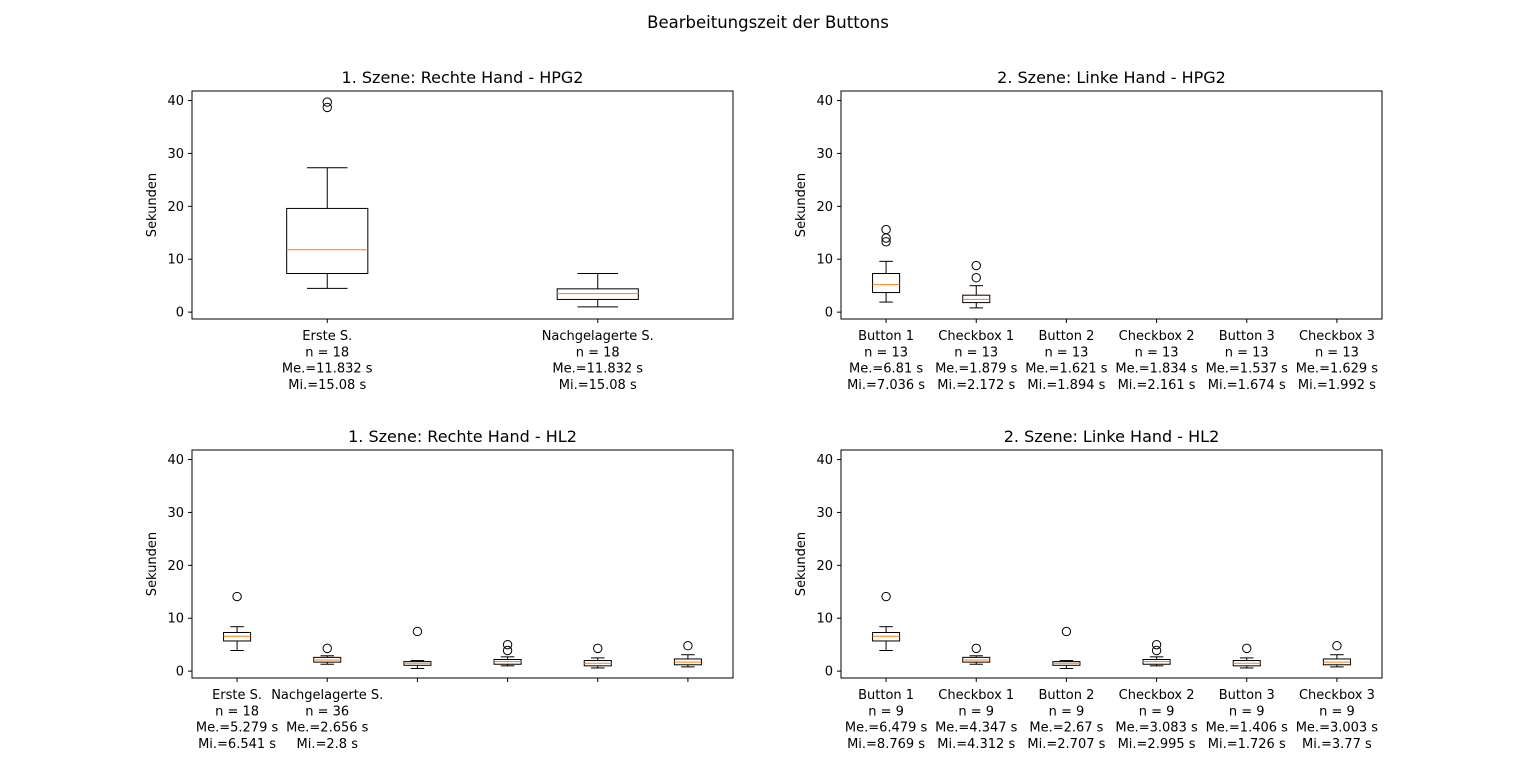 The width and height of the screenshot is (1536, 762). What do you see at coordinates (1337, 385) in the screenshot?
I see `x-tick-label-line: Mi.=1.992 s` at bounding box center [1337, 385].